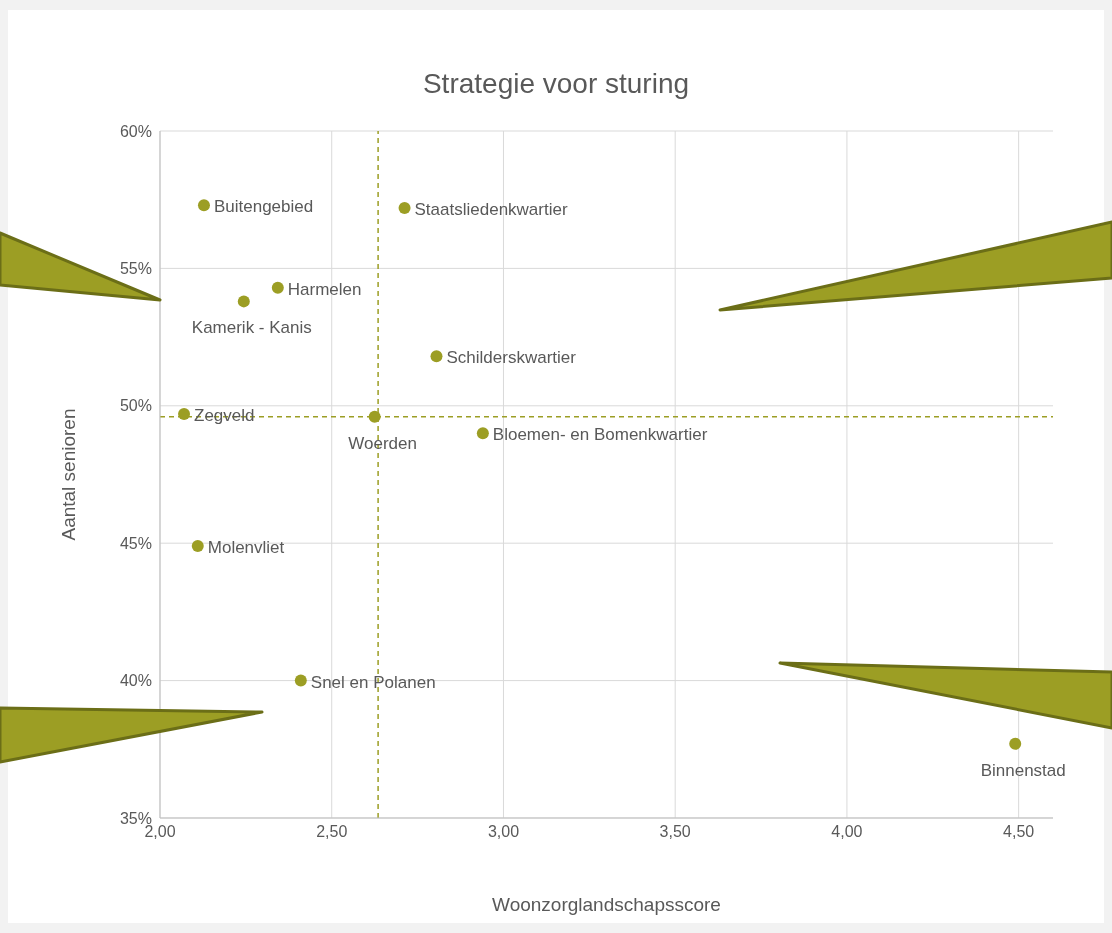 This screenshot has width=1112, height=933. Describe the element at coordinates (68, 474) in the screenshot. I see `y-axis-title: Aantal senioren` at that location.